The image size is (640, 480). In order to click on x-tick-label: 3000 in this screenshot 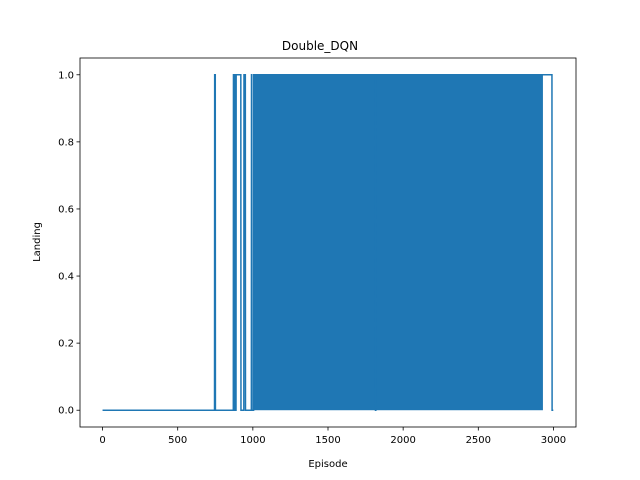, I will do `click(553, 440)`.